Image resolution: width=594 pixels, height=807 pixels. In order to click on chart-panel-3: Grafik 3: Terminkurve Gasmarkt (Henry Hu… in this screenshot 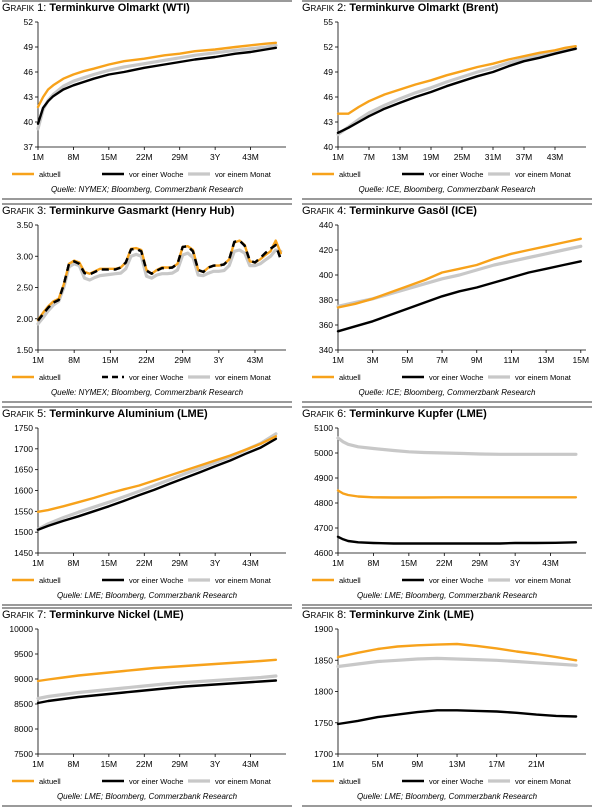, I will do `click(147, 303)`.